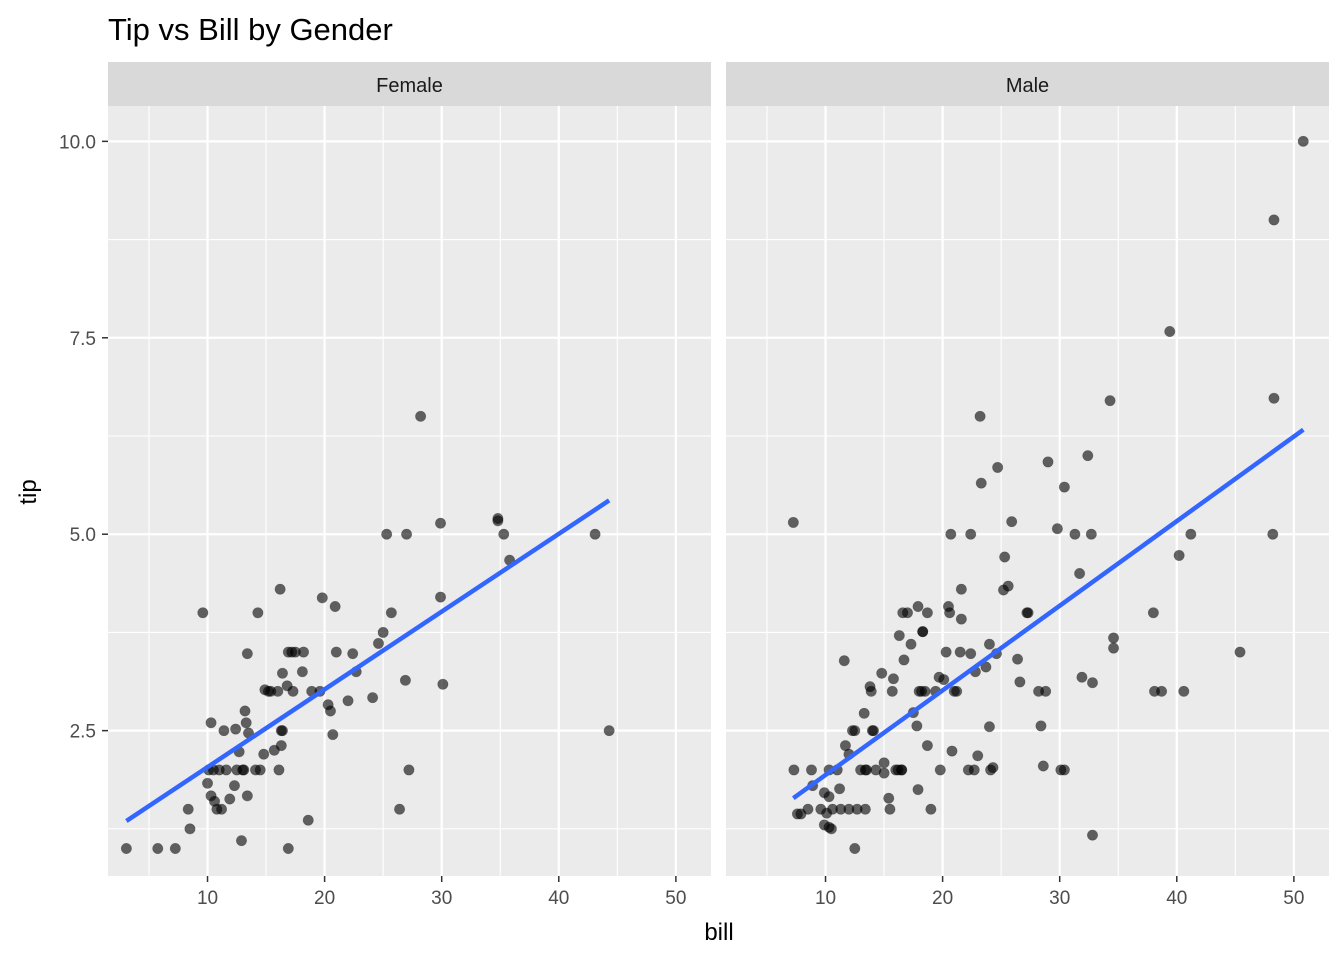  Describe the element at coordinates (83, 437) in the screenshot. I see `y-axis: 2.5 5.0 7.5 10.0` at that location.